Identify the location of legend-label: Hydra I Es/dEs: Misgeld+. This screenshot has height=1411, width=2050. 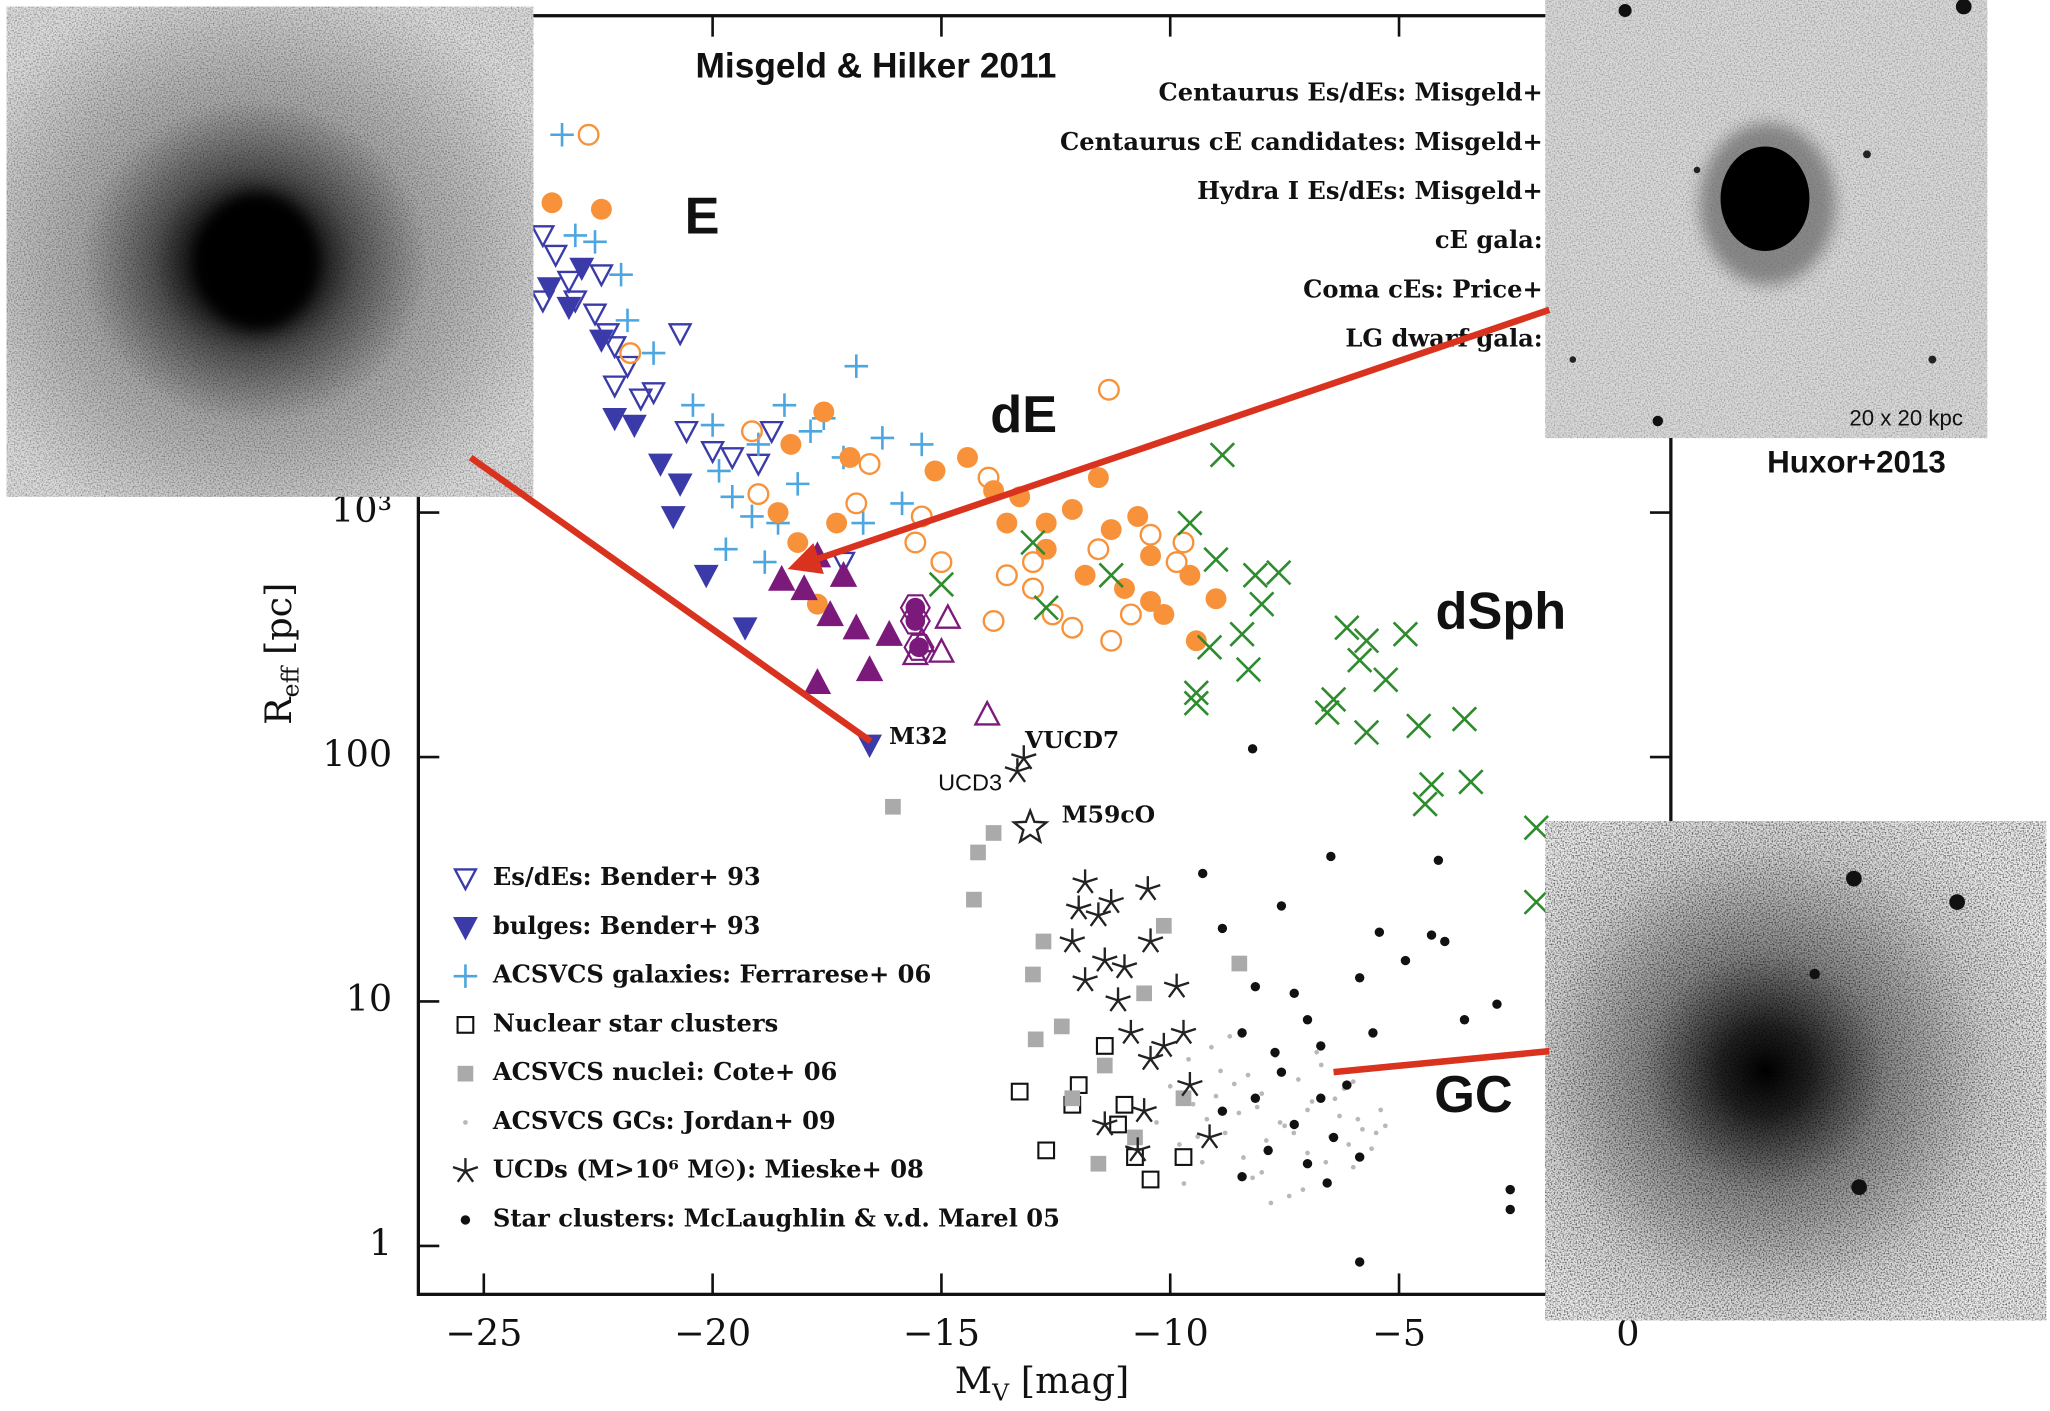
(1370, 190).